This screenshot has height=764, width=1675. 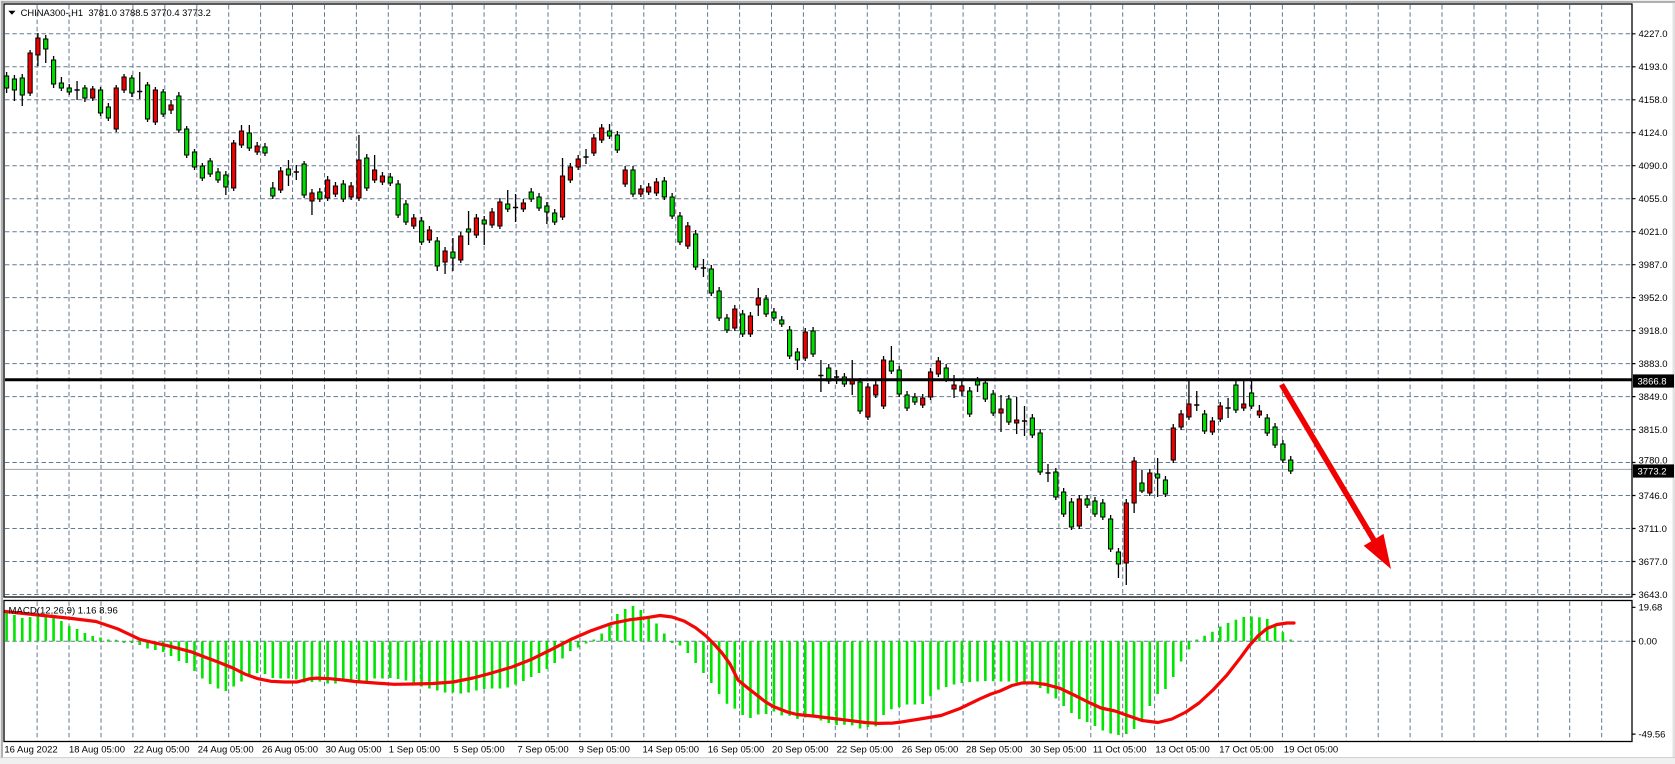 I want to click on svg-text: 4021.0, so click(x=1653, y=232).